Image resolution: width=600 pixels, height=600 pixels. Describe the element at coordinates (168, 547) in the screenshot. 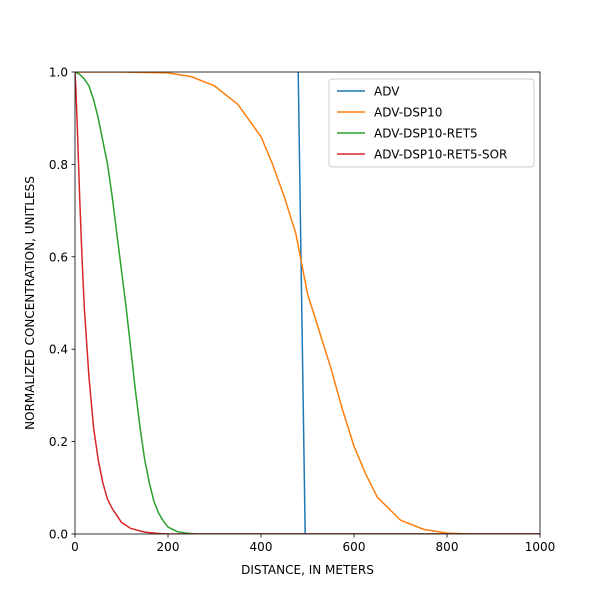

I see `x-tick-label: 200` at that location.